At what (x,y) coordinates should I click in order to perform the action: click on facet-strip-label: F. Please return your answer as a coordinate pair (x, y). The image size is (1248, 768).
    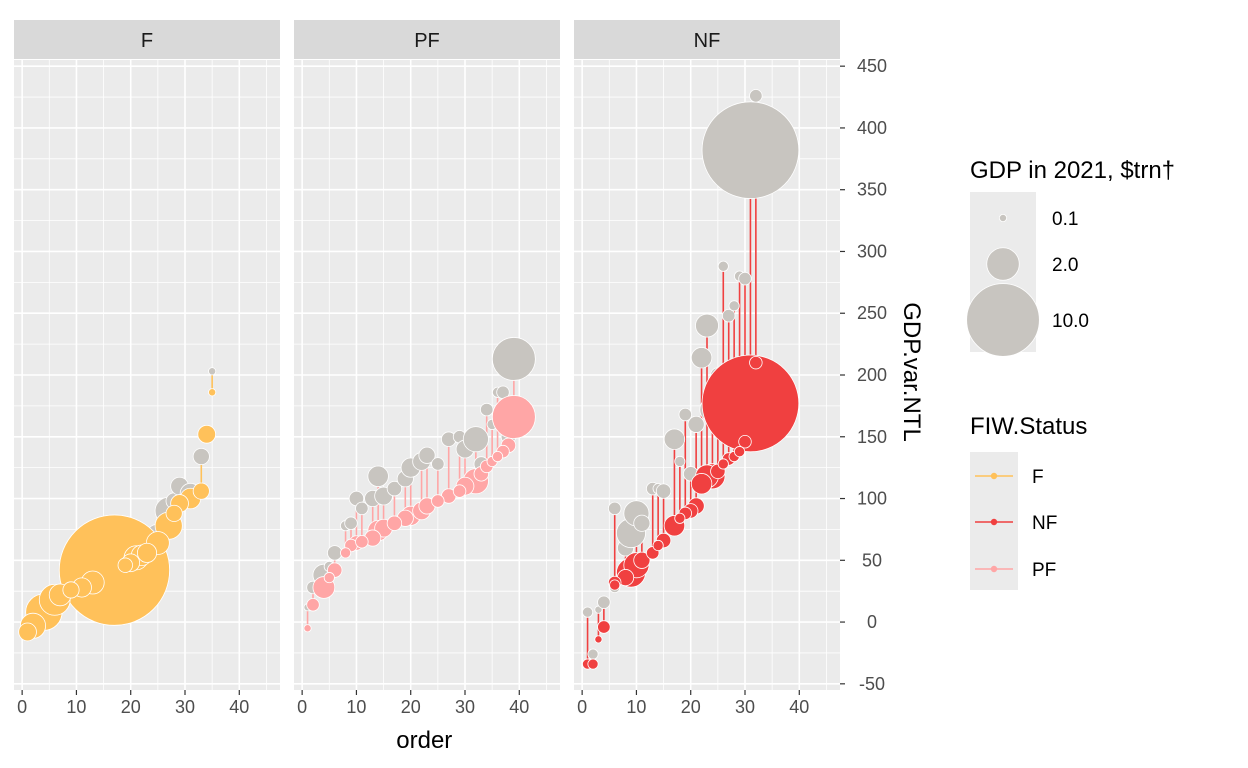
    Looking at the image, I should click on (147, 41).